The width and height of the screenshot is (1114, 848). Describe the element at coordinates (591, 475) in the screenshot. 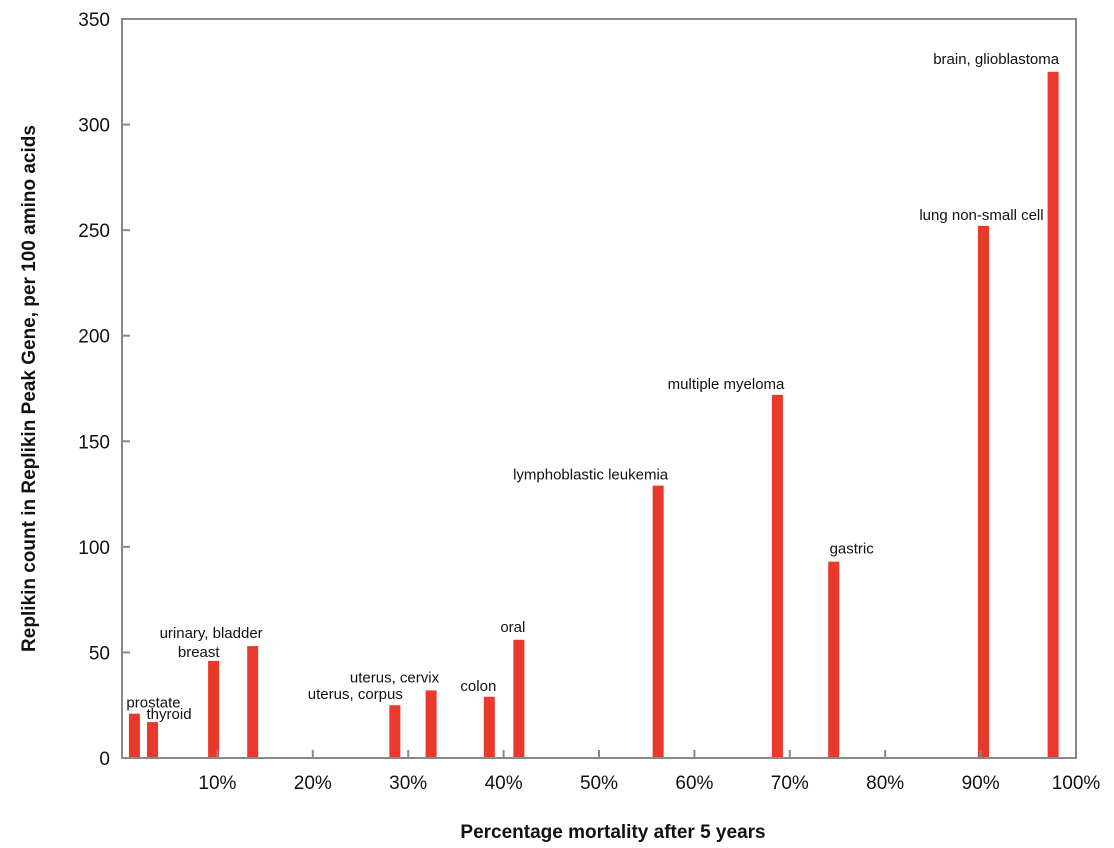

I see `bar-label: lymphoblastic leukemia` at that location.